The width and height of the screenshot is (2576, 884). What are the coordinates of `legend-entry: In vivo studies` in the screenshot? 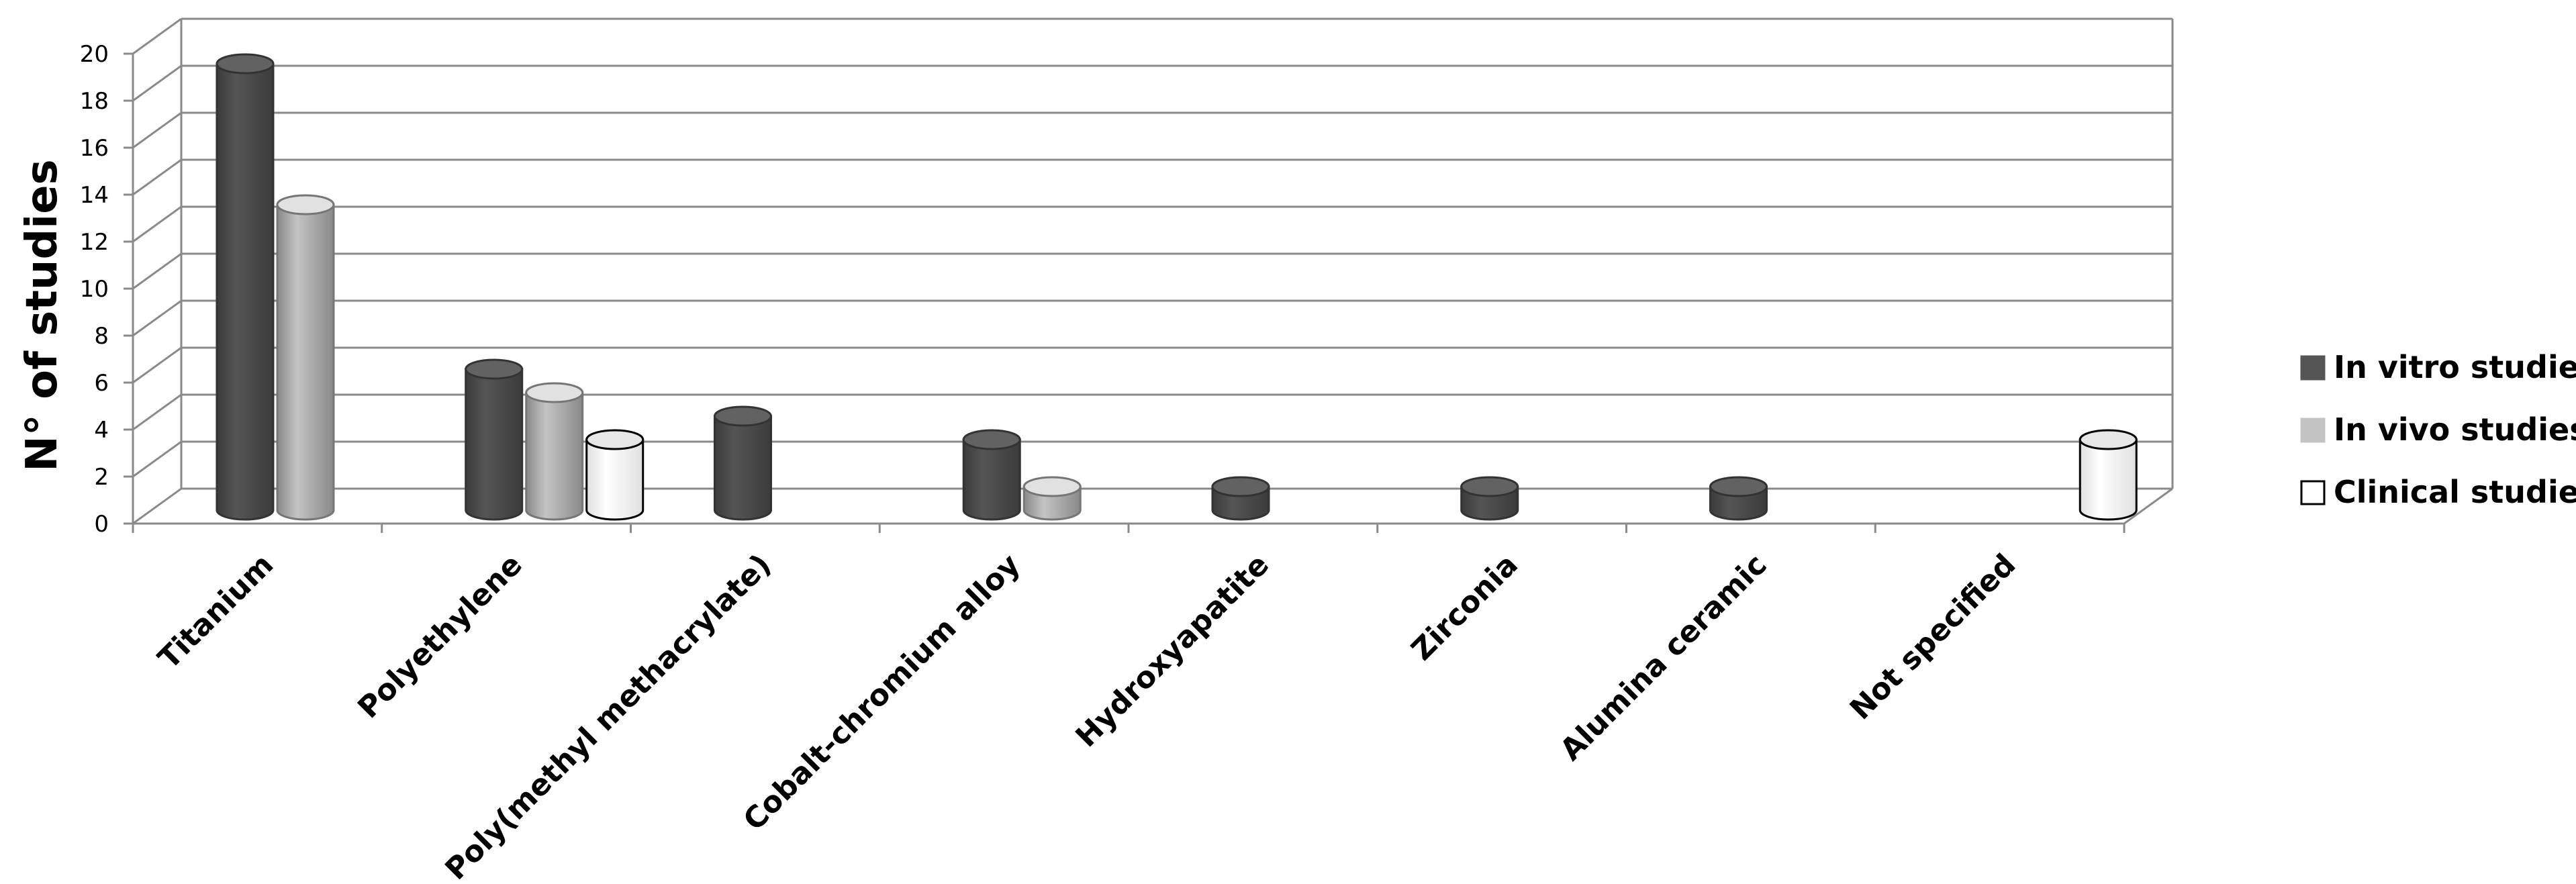 It's located at (2455, 429).